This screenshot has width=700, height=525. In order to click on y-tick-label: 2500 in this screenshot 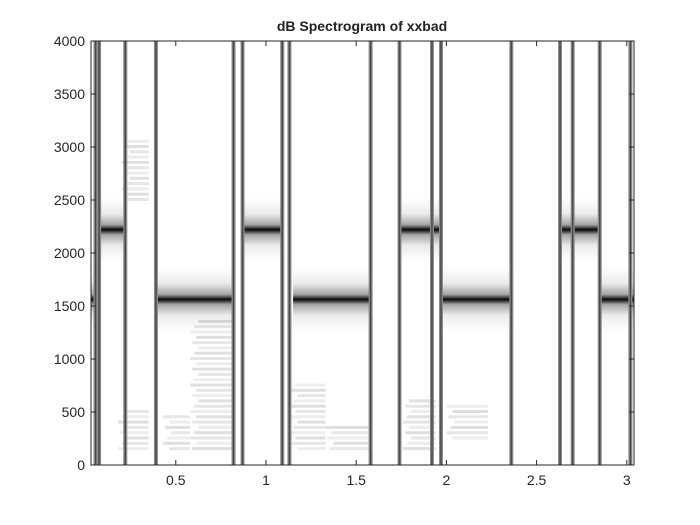, I will do `click(69, 200)`.